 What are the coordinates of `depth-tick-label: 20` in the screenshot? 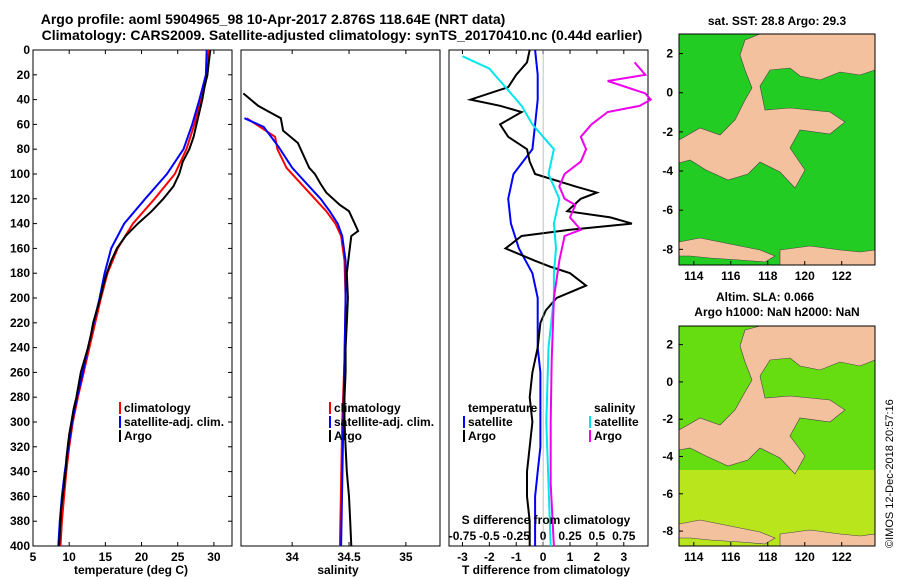 It's located at (24, 75).